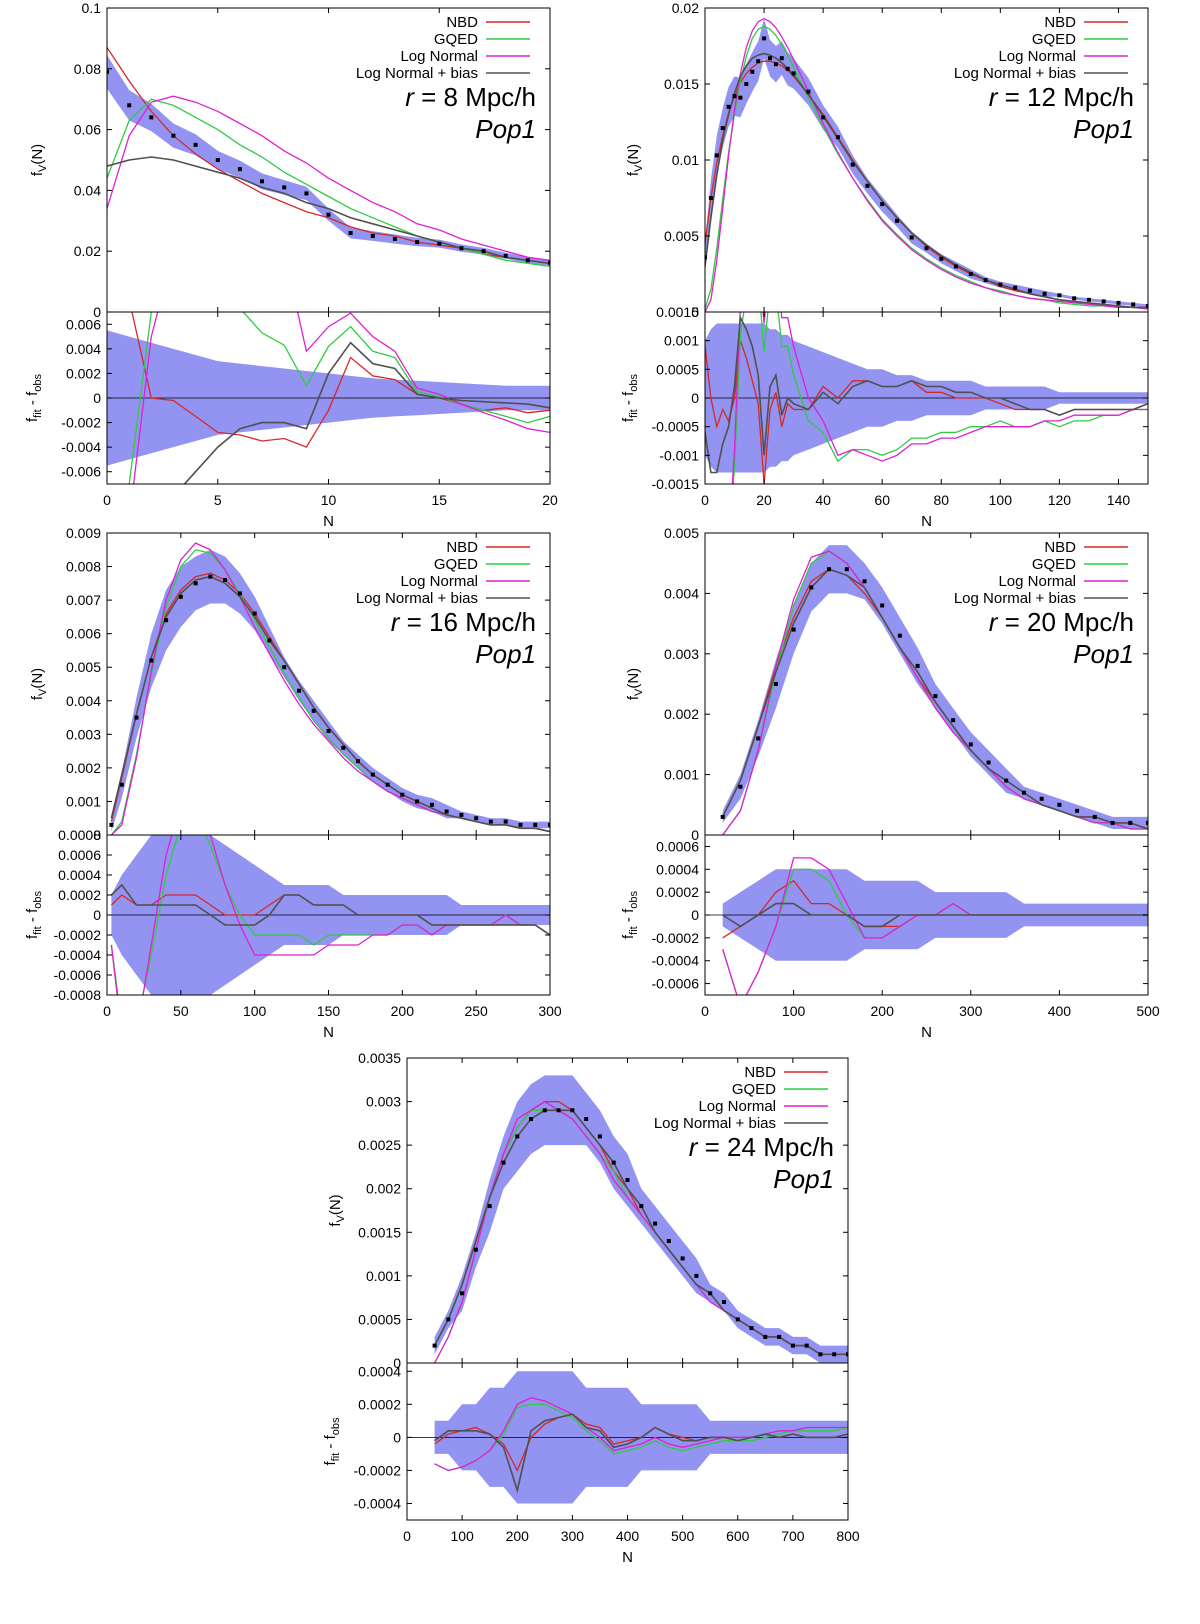 Image resolution: width=1200 pixels, height=1624 pixels. Describe the element at coordinates (83, 349) in the screenshot. I see `panel-1-residual-ytick-label: 0.004` at that location.